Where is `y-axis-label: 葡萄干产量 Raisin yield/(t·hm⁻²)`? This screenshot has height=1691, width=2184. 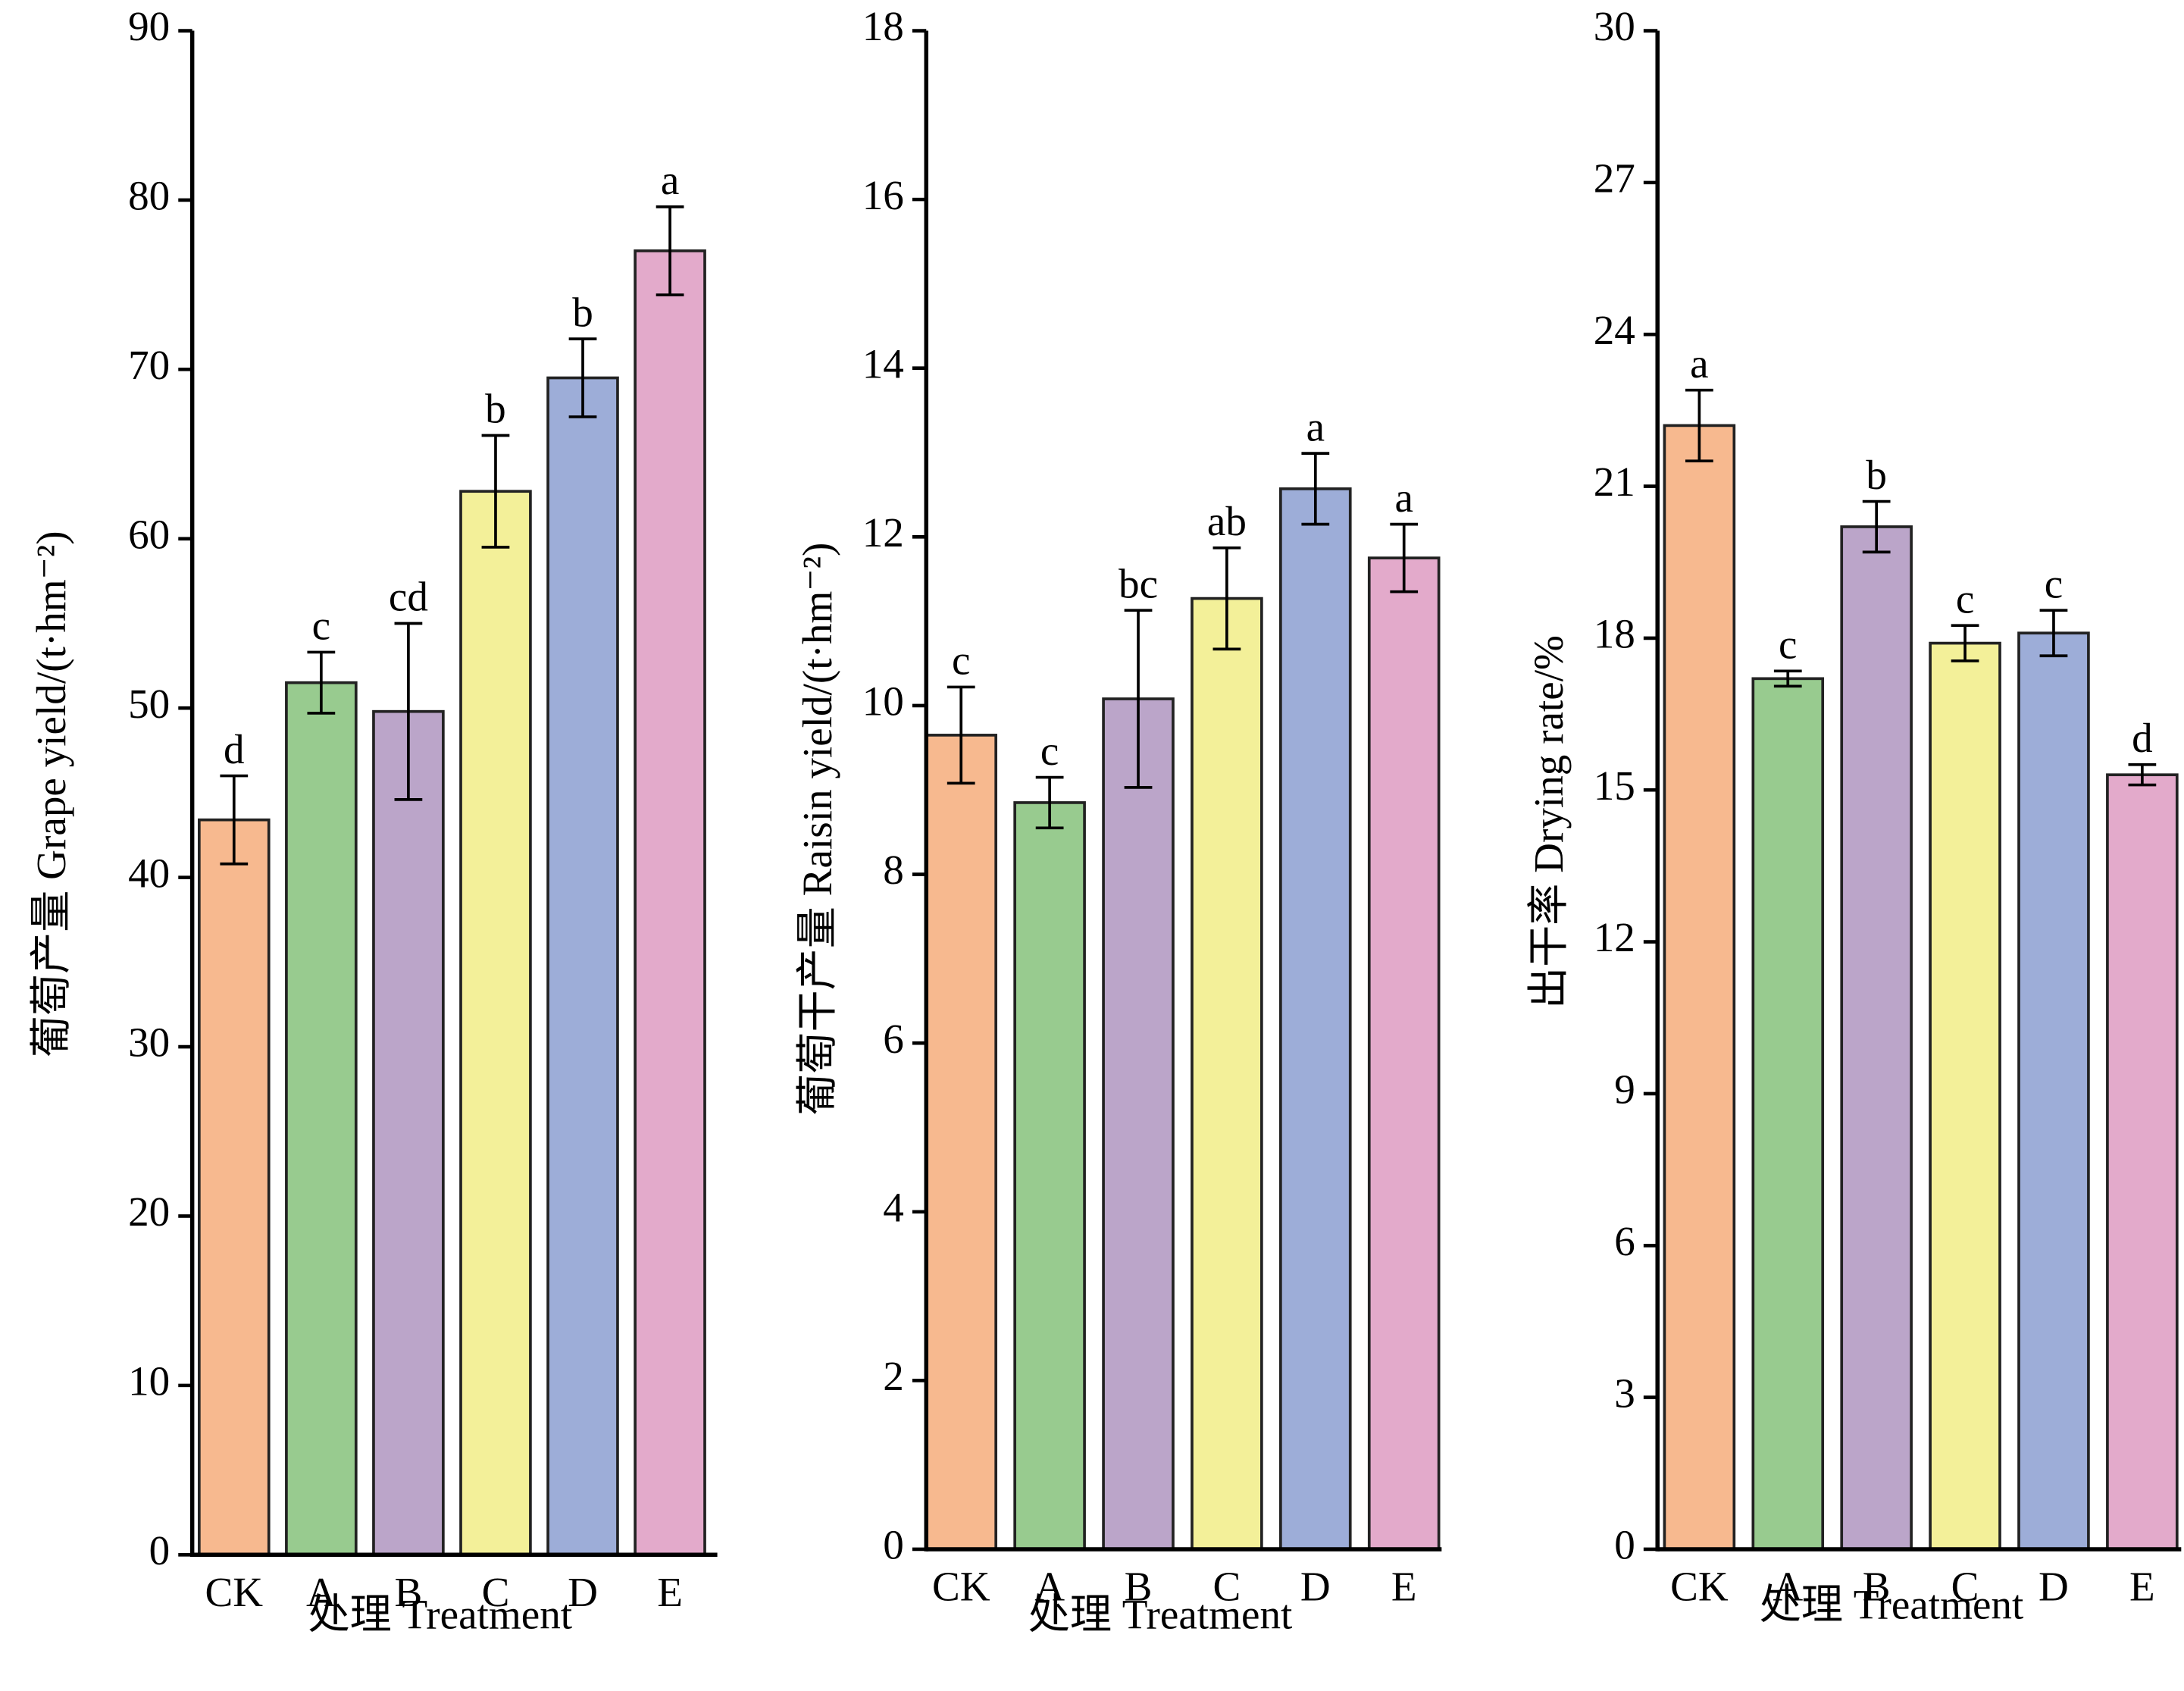
y-axis-label: 葡萄干产量 Raisin yield/(t·hm⁻²) is located at coordinates (817, 830).